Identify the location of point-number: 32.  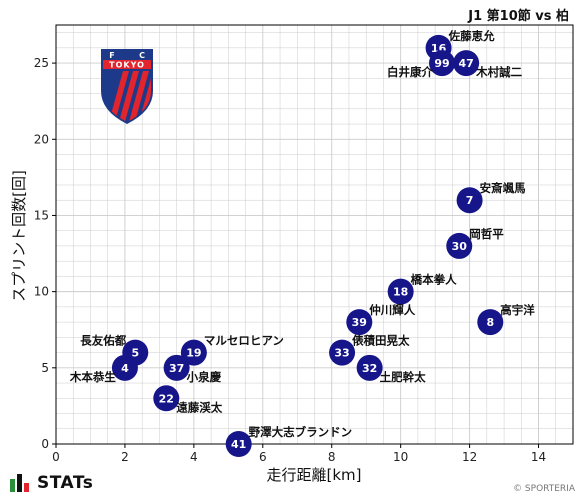
(369, 368).